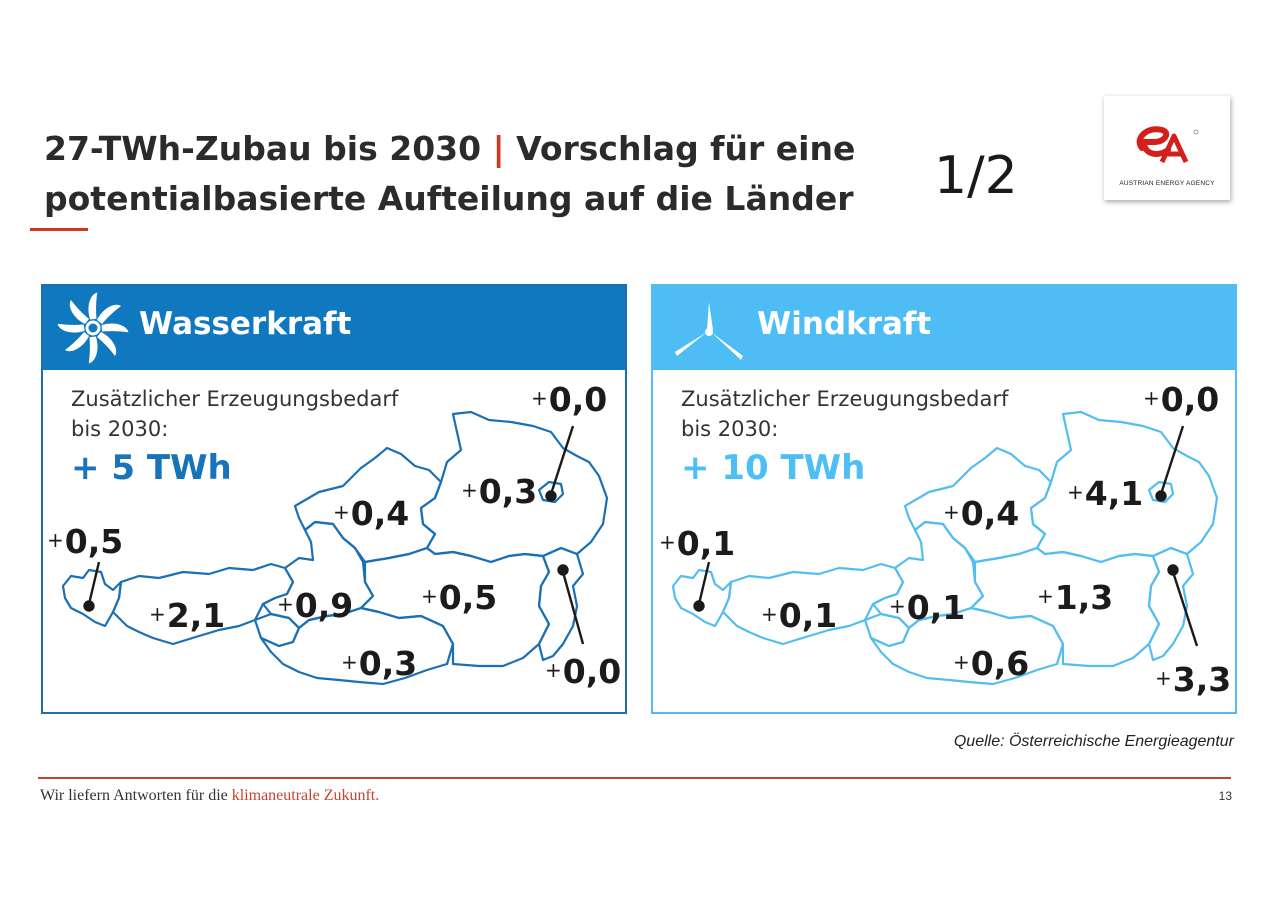 The width and height of the screenshot is (1280, 904). What do you see at coordinates (991, 663) in the screenshot?
I see `value-kaernten: +0,6` at bounding box center [991, 663].